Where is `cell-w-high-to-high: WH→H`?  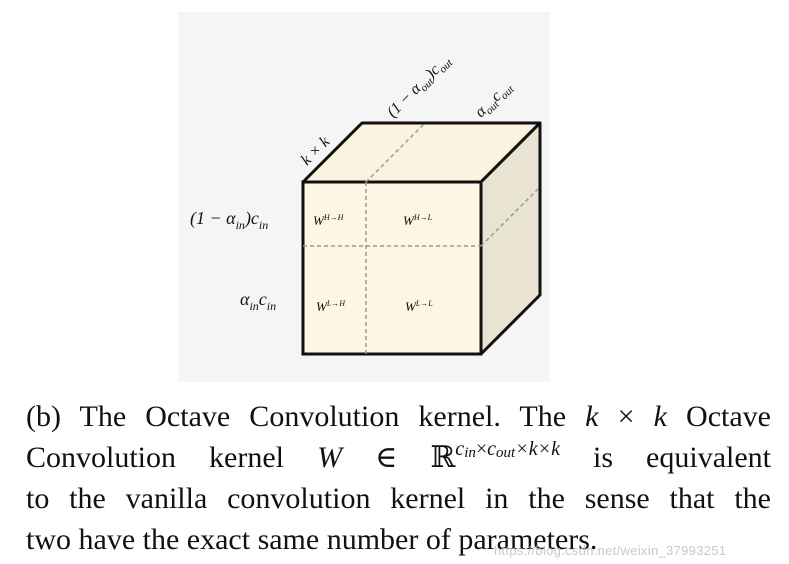
cell-w-high-to-high: WH→H is located at coordinates (329, 220).